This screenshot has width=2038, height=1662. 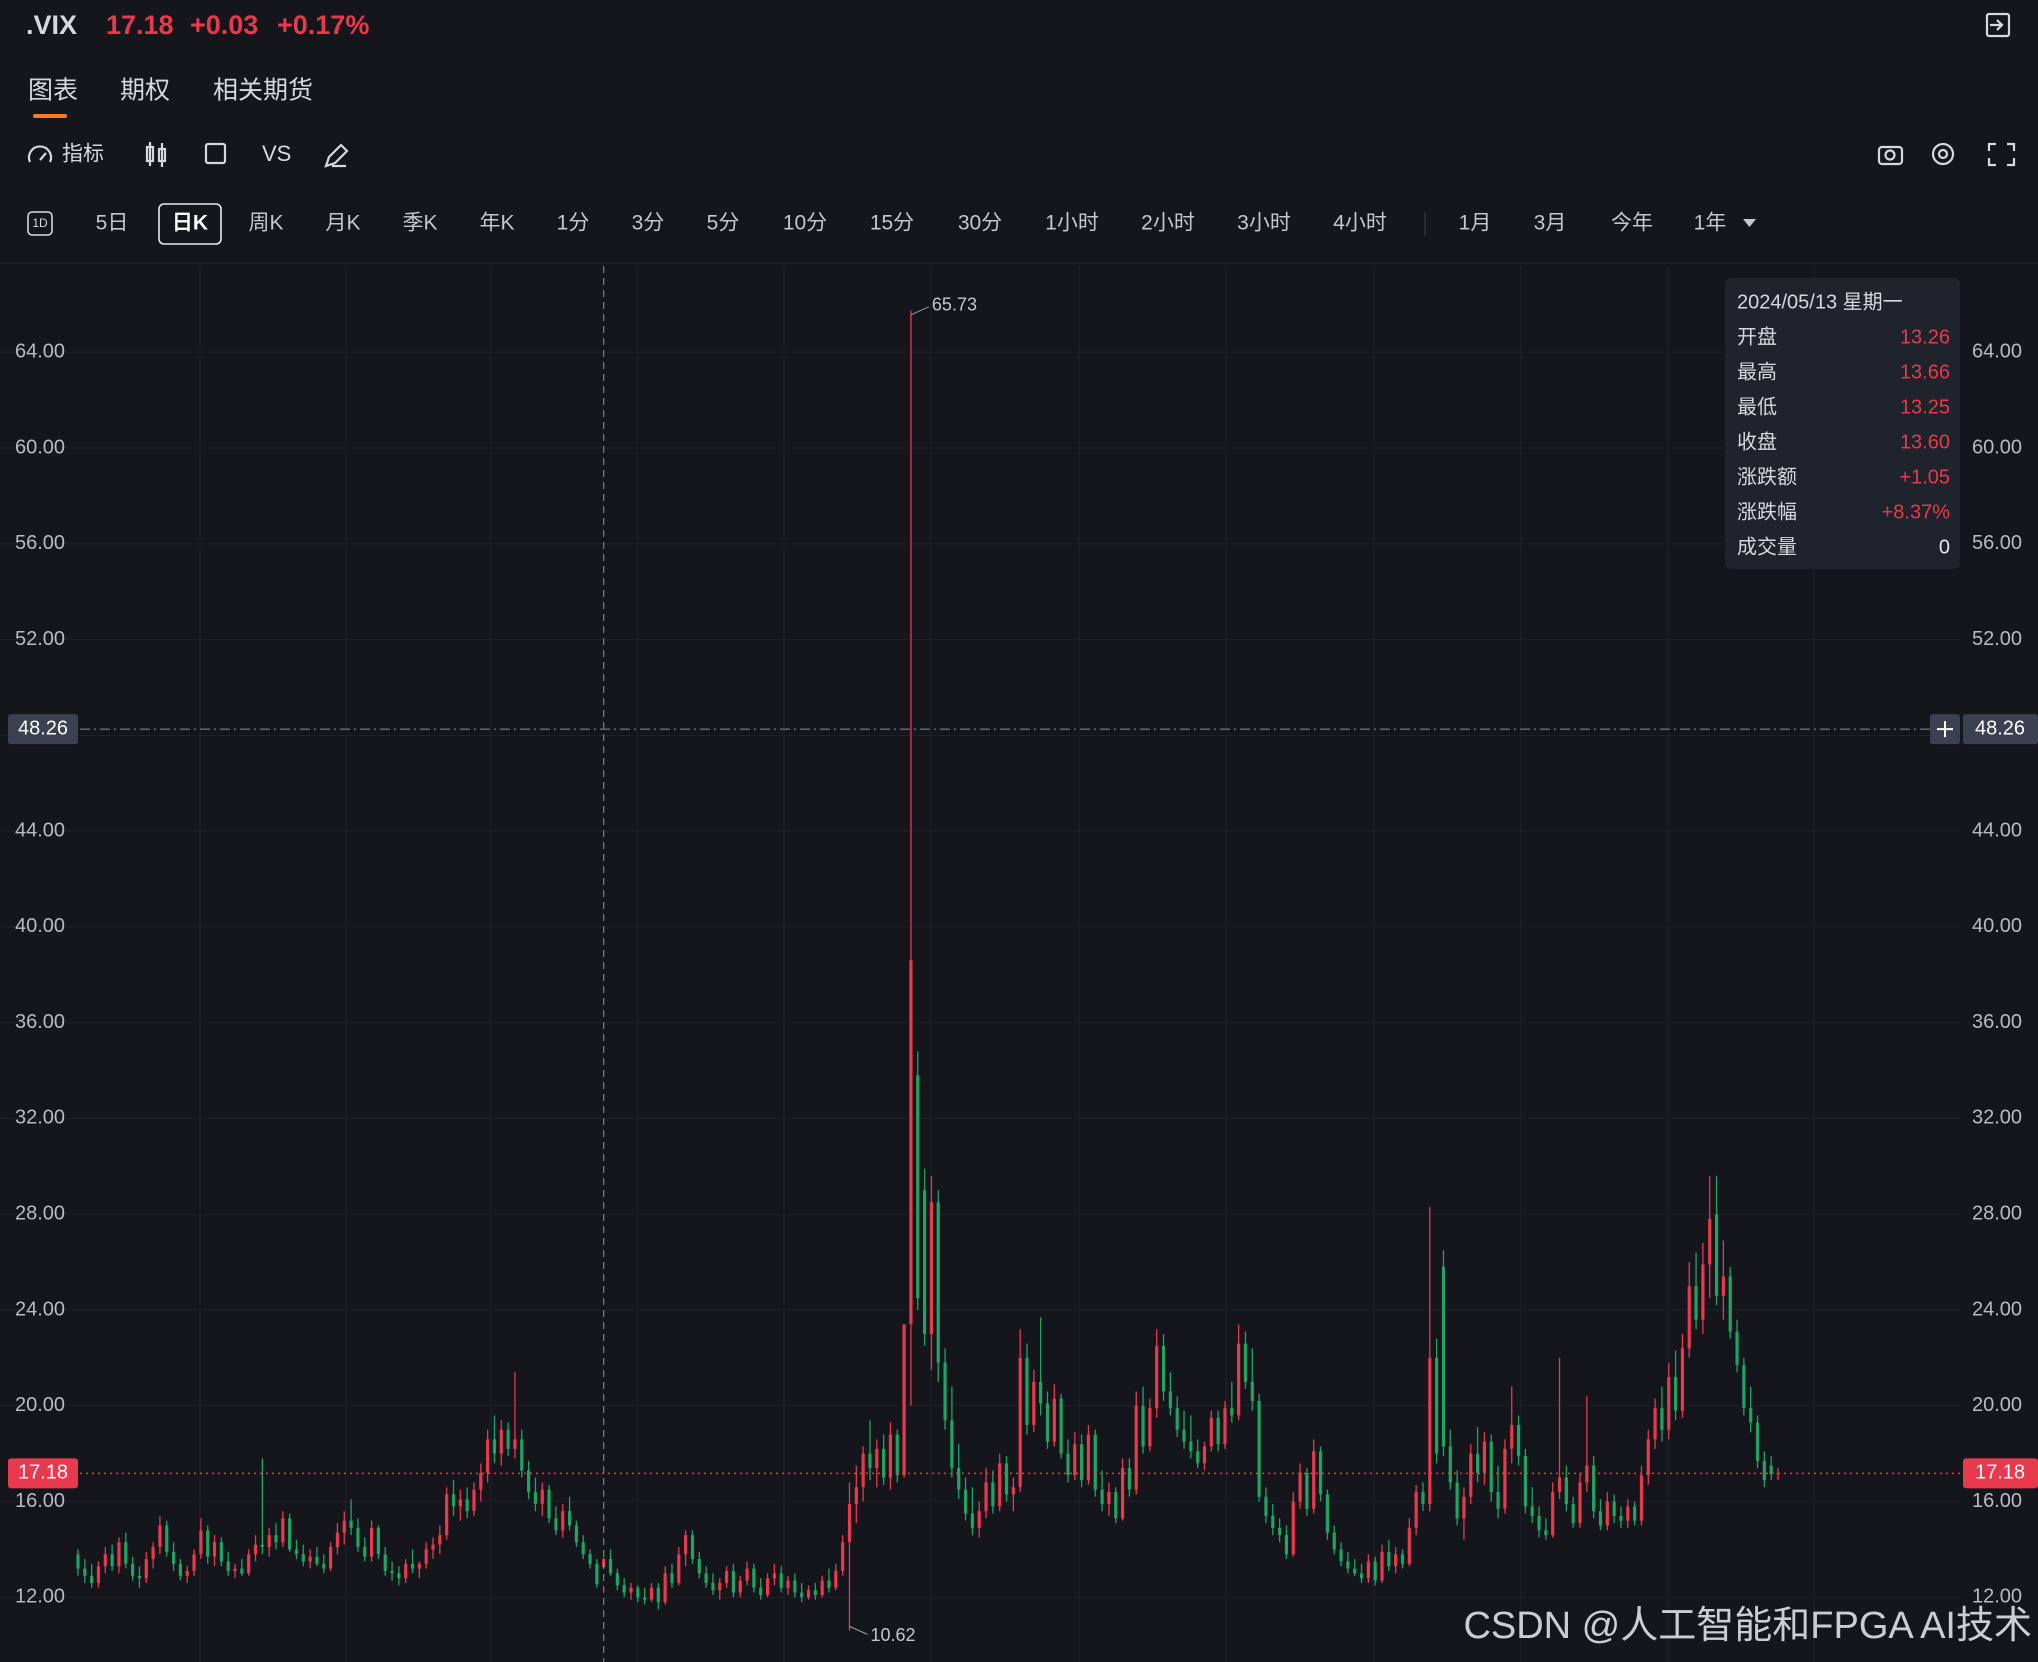 I want to click on period-button: 3分, so click(x=648, y=223).